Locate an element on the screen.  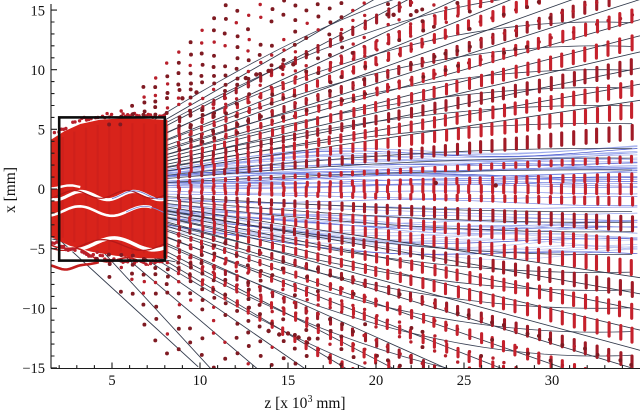
x-axis-label-text: z [x 10 is located at coordinates (286, 404).